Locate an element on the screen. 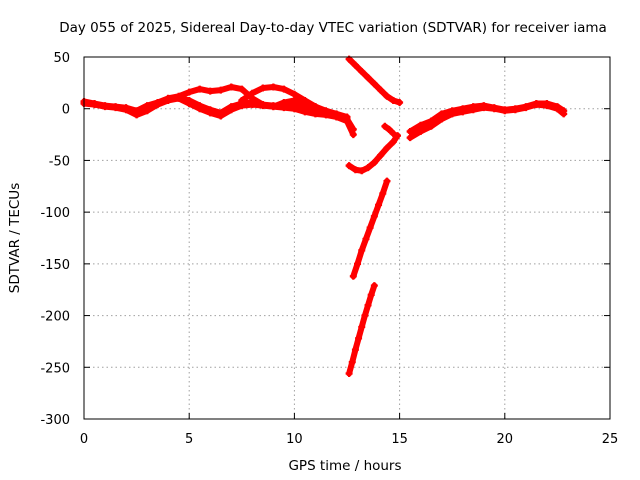  y-tick-label: -300 is located at coordinates (55, 420).